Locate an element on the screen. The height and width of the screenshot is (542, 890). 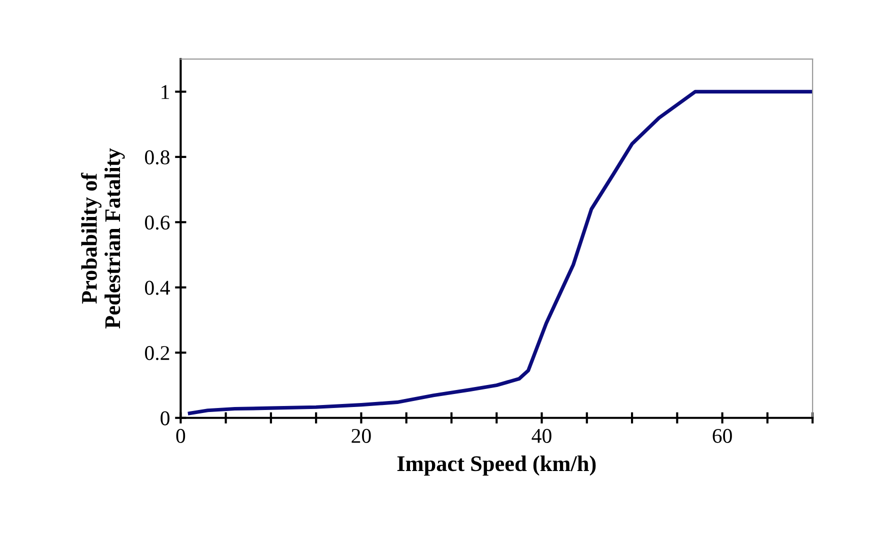
x-axis-title: Impact Speed (km/h) is located at coordinates (496, 466).